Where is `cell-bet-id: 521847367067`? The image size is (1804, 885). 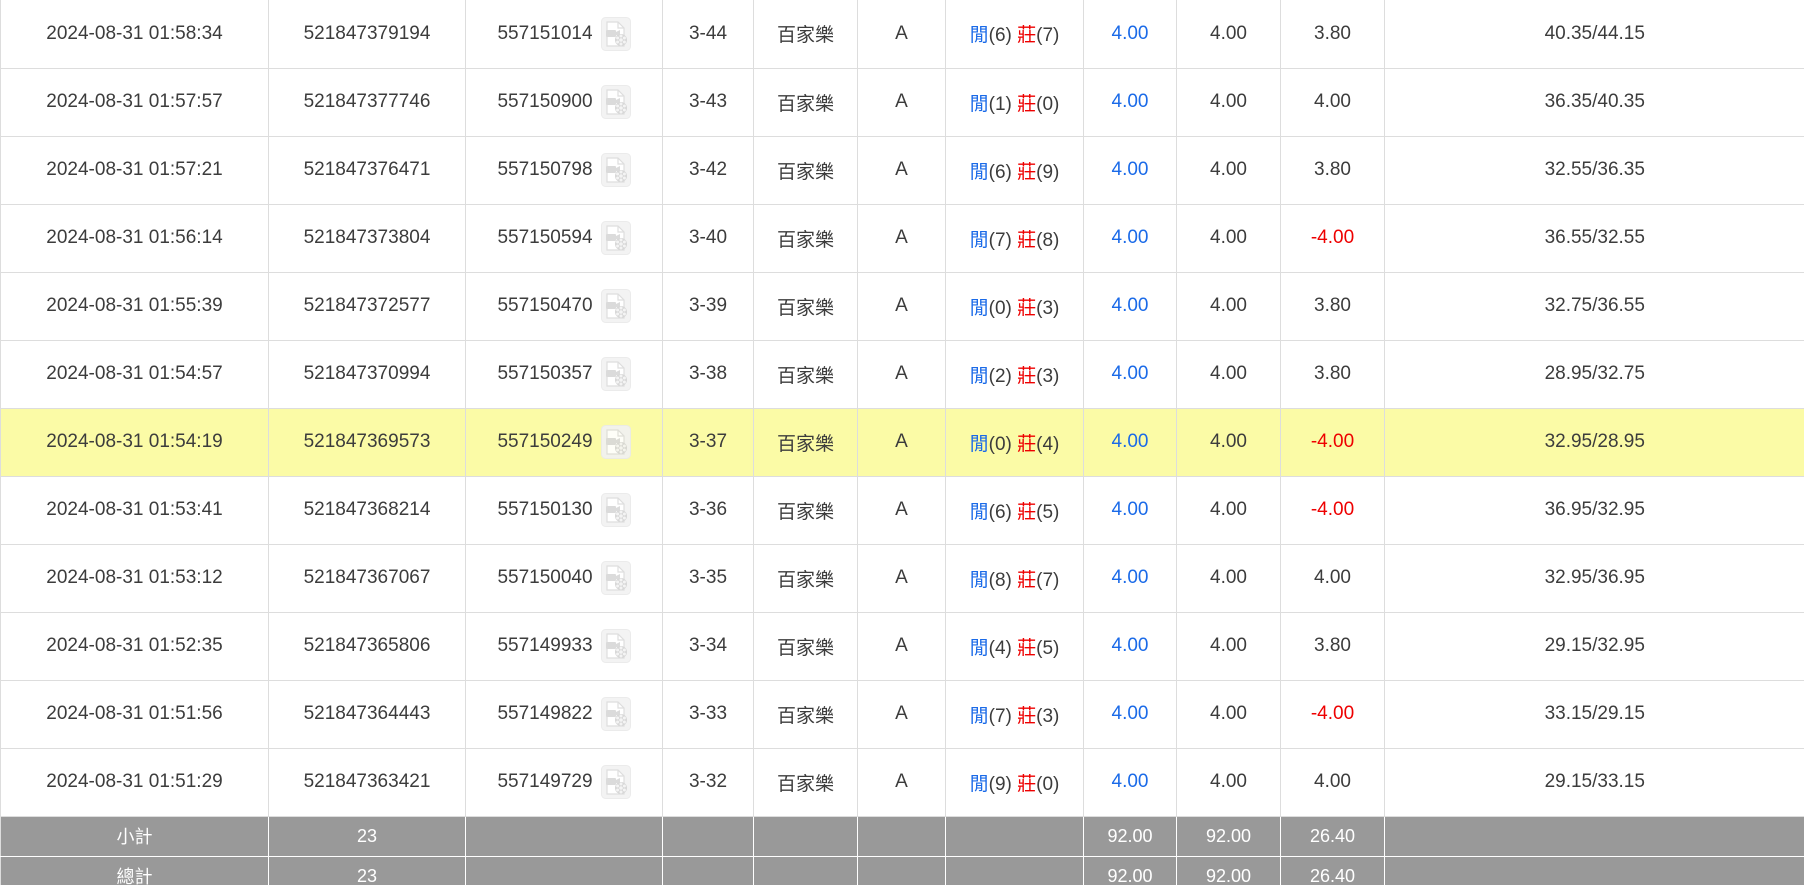
cell-bet-id: 521847367067 is located at coordinates (367, 578).